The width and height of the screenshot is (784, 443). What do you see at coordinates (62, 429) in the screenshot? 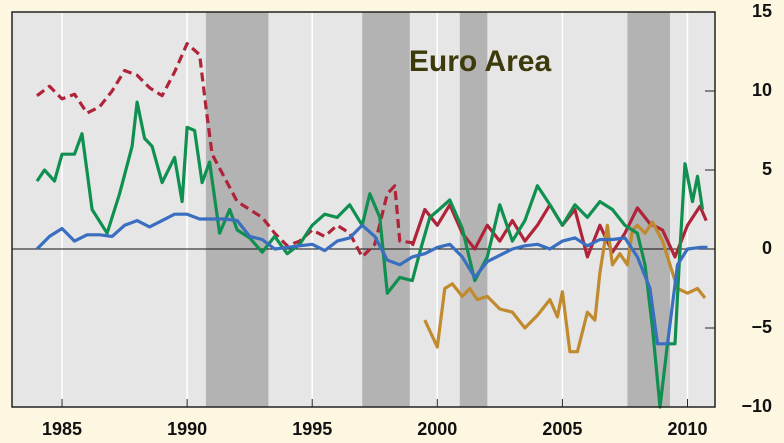
I see `x-tick-label: 1985` at bounding box center [62, 429].